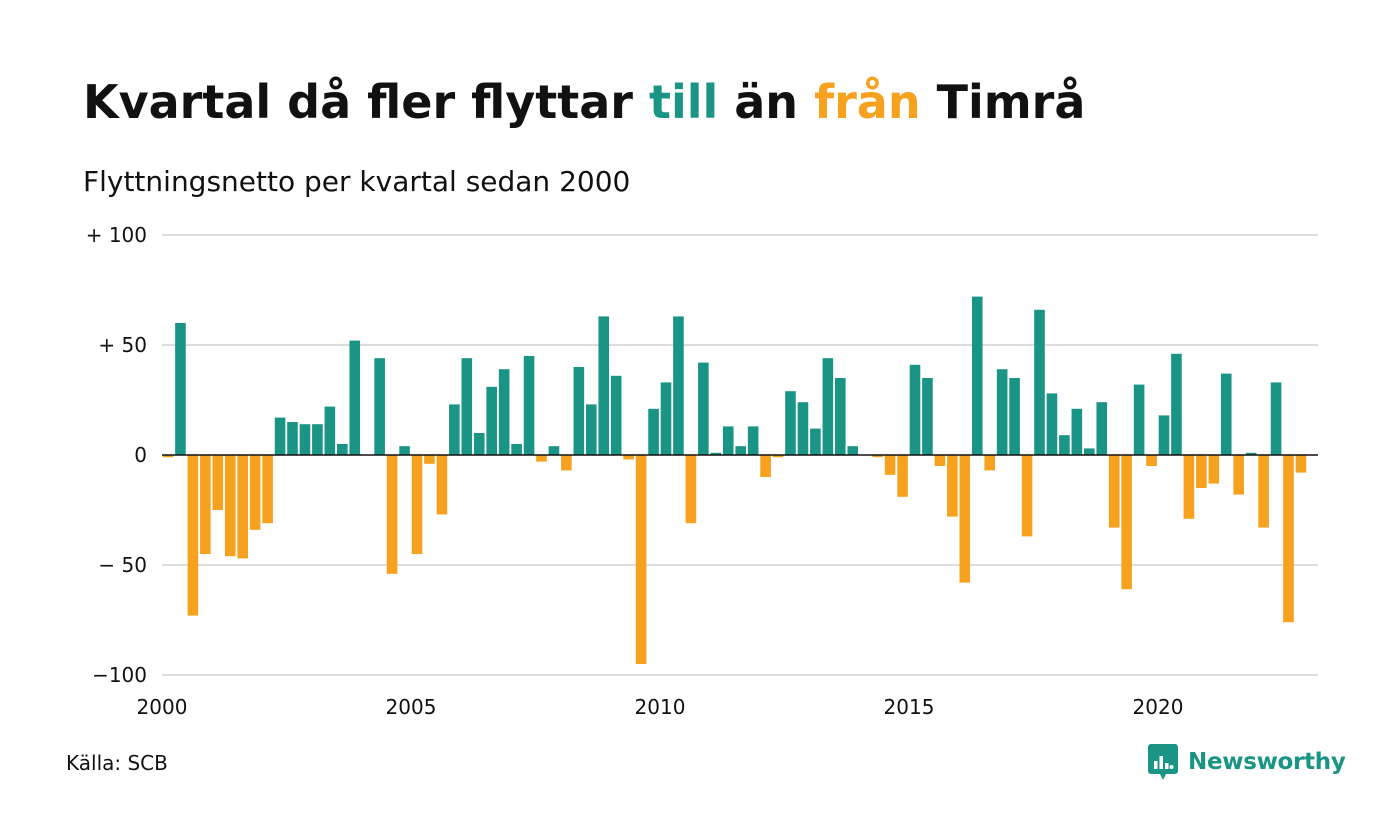 The height and width of the screenshot is (840, 1400). Describe the element at coordinates (117, 763) in the screenshot. I see `source-note: Källa: SCB` at that location.